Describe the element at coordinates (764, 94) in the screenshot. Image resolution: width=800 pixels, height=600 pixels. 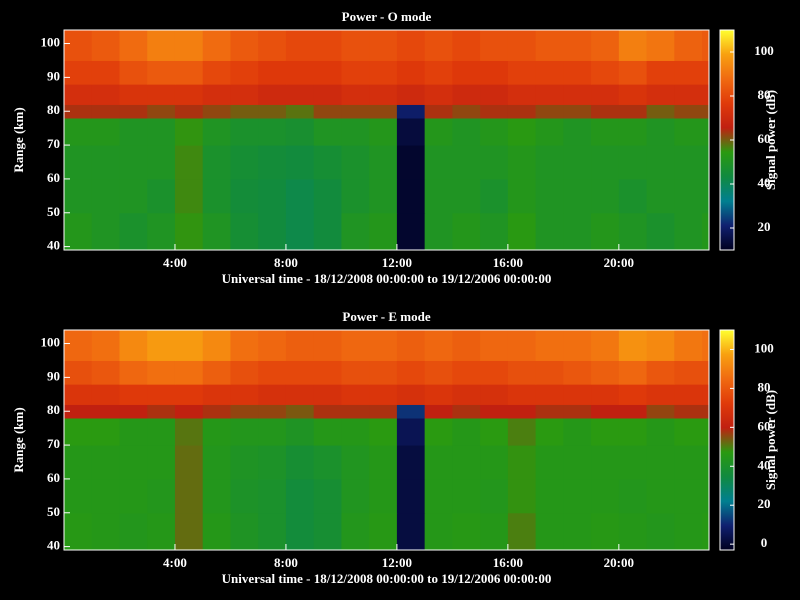
I see `colorbar-tick-label: 80` at that location.